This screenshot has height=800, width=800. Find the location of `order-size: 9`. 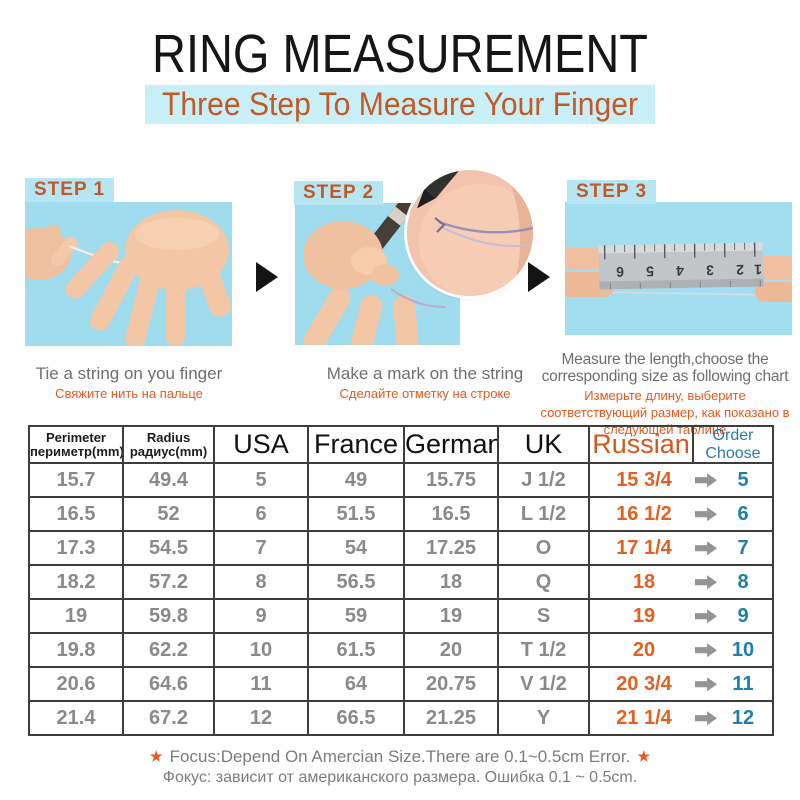

order-size: 9 is located at coordinates (743, 615).